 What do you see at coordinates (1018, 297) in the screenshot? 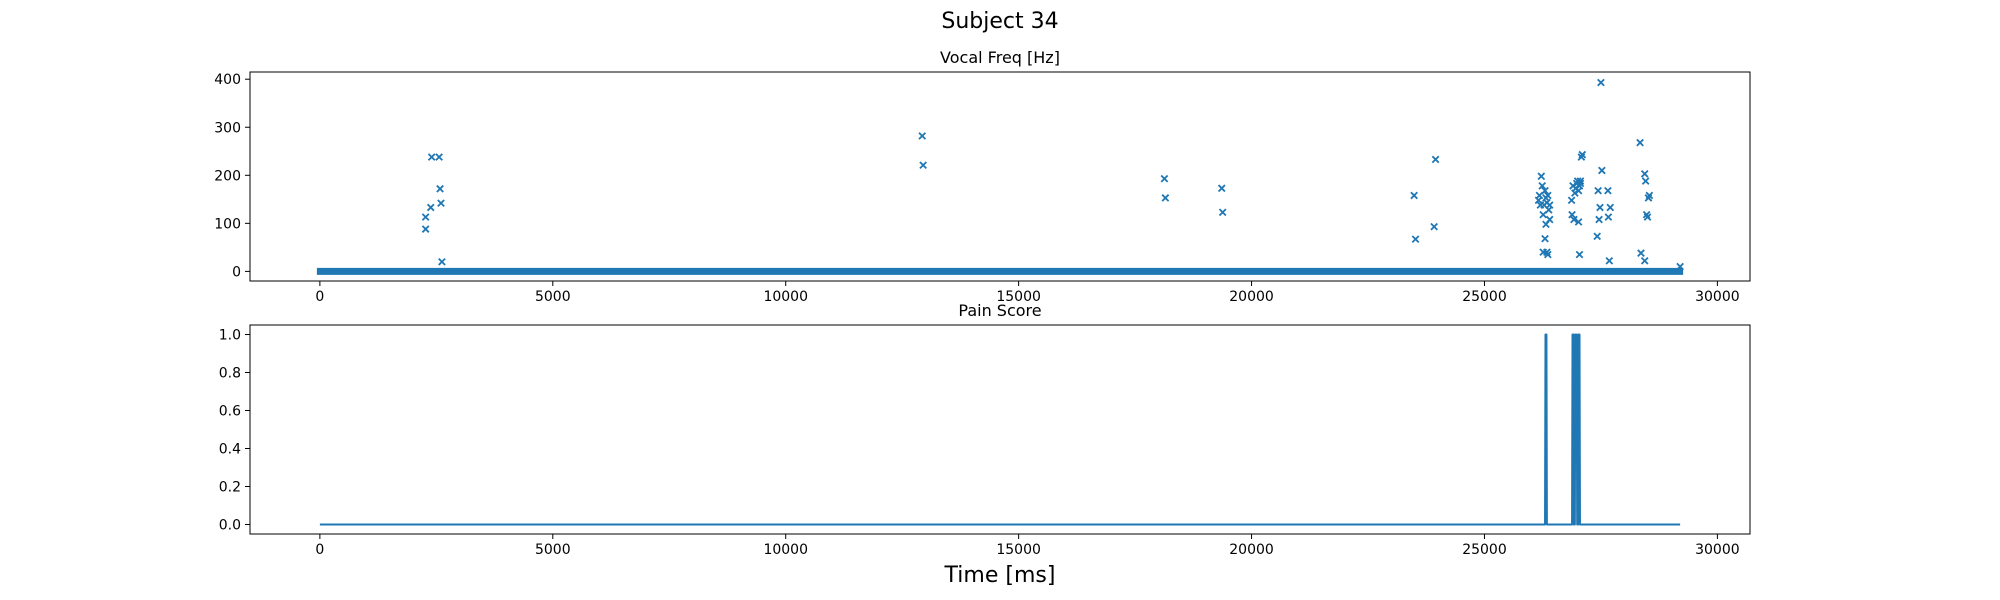
I see `vocal-freq-xtick-label: 15000` at bounding box center [1018, 297].